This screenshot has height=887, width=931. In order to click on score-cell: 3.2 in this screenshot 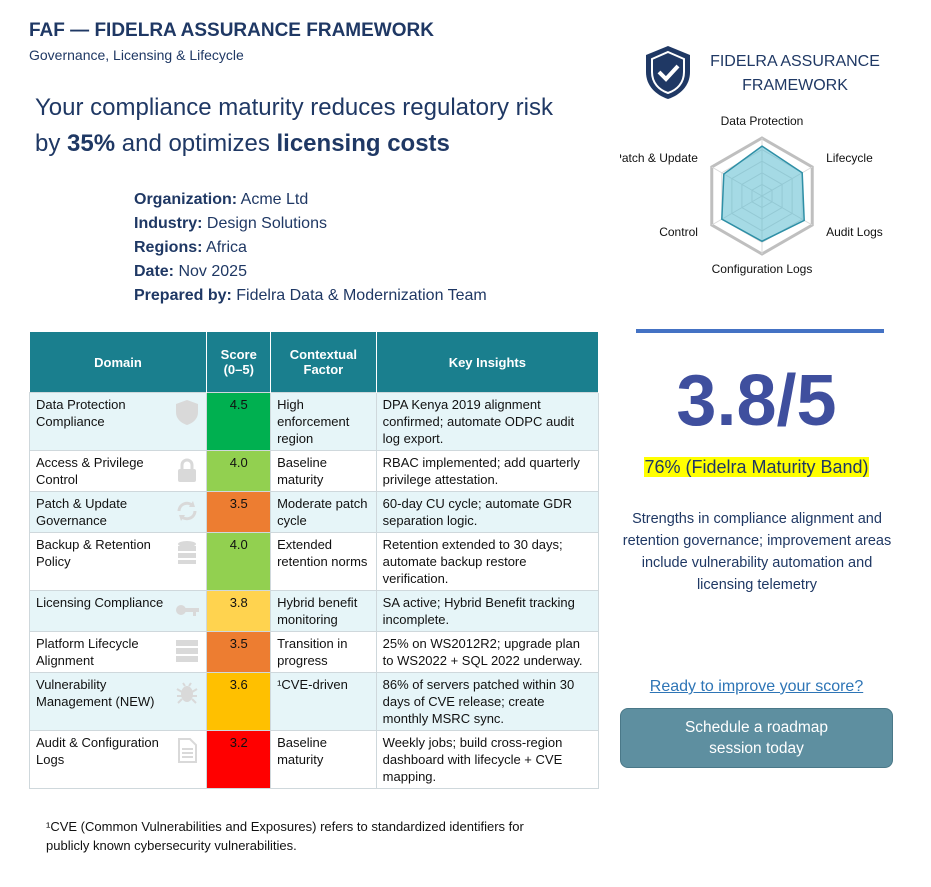, I will do `click(239, 759)`.